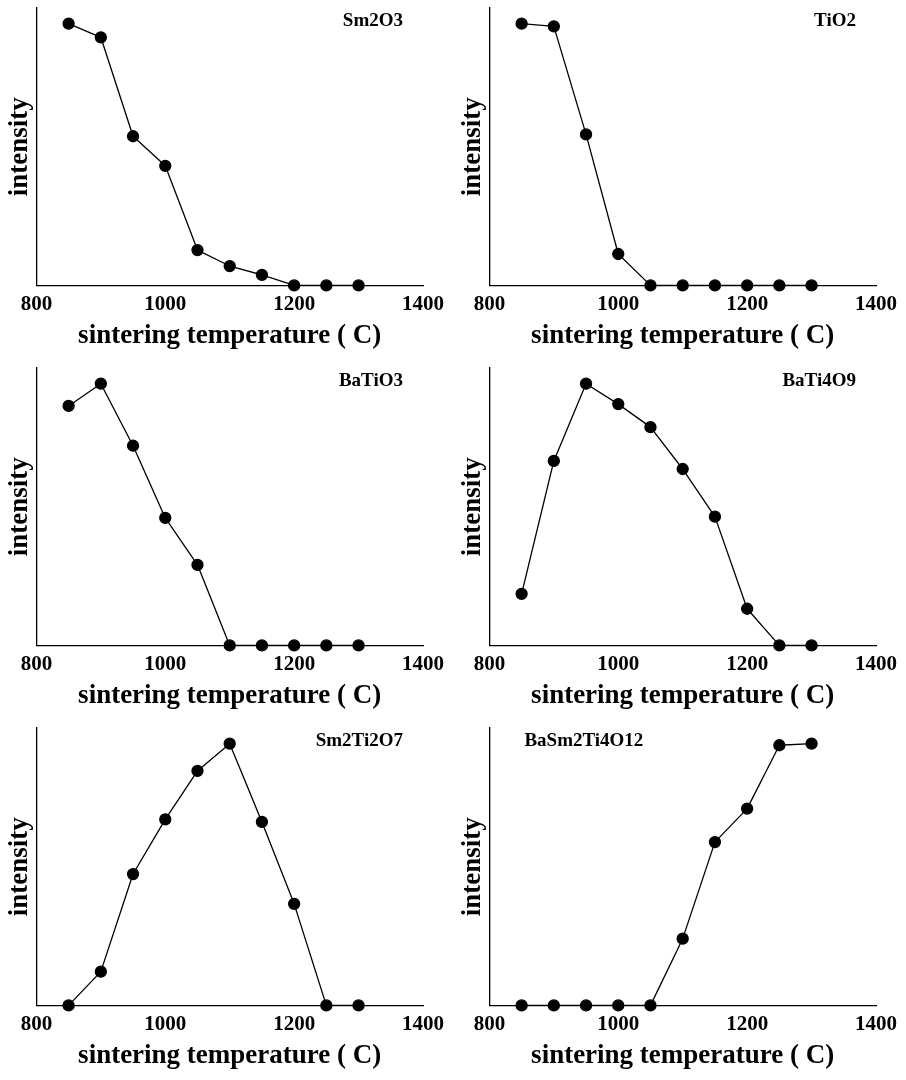 Image resolution: width=906 pixels, height=1080 pixels. What do you see at coordinates (835, 20) in the screenshot?
I see `chart-title: TiO2` at bounding box center [835, 20].